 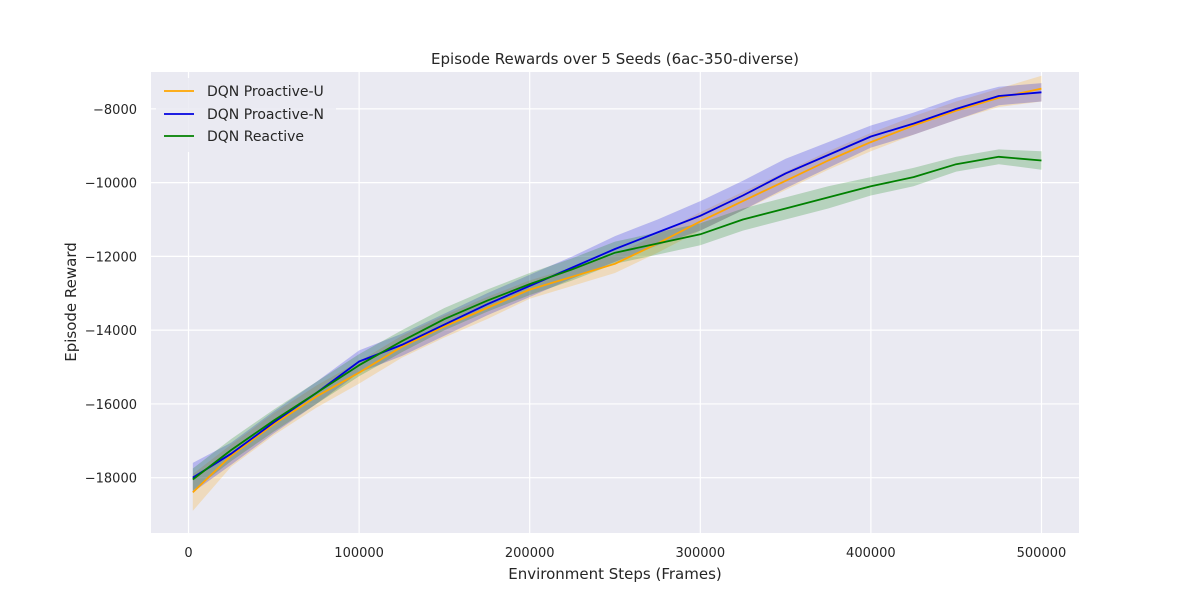 What do you see at coordinates (871, 553) in the screenshot?
I see `x-tick-label: 400000` at bounding box center [871, 553].